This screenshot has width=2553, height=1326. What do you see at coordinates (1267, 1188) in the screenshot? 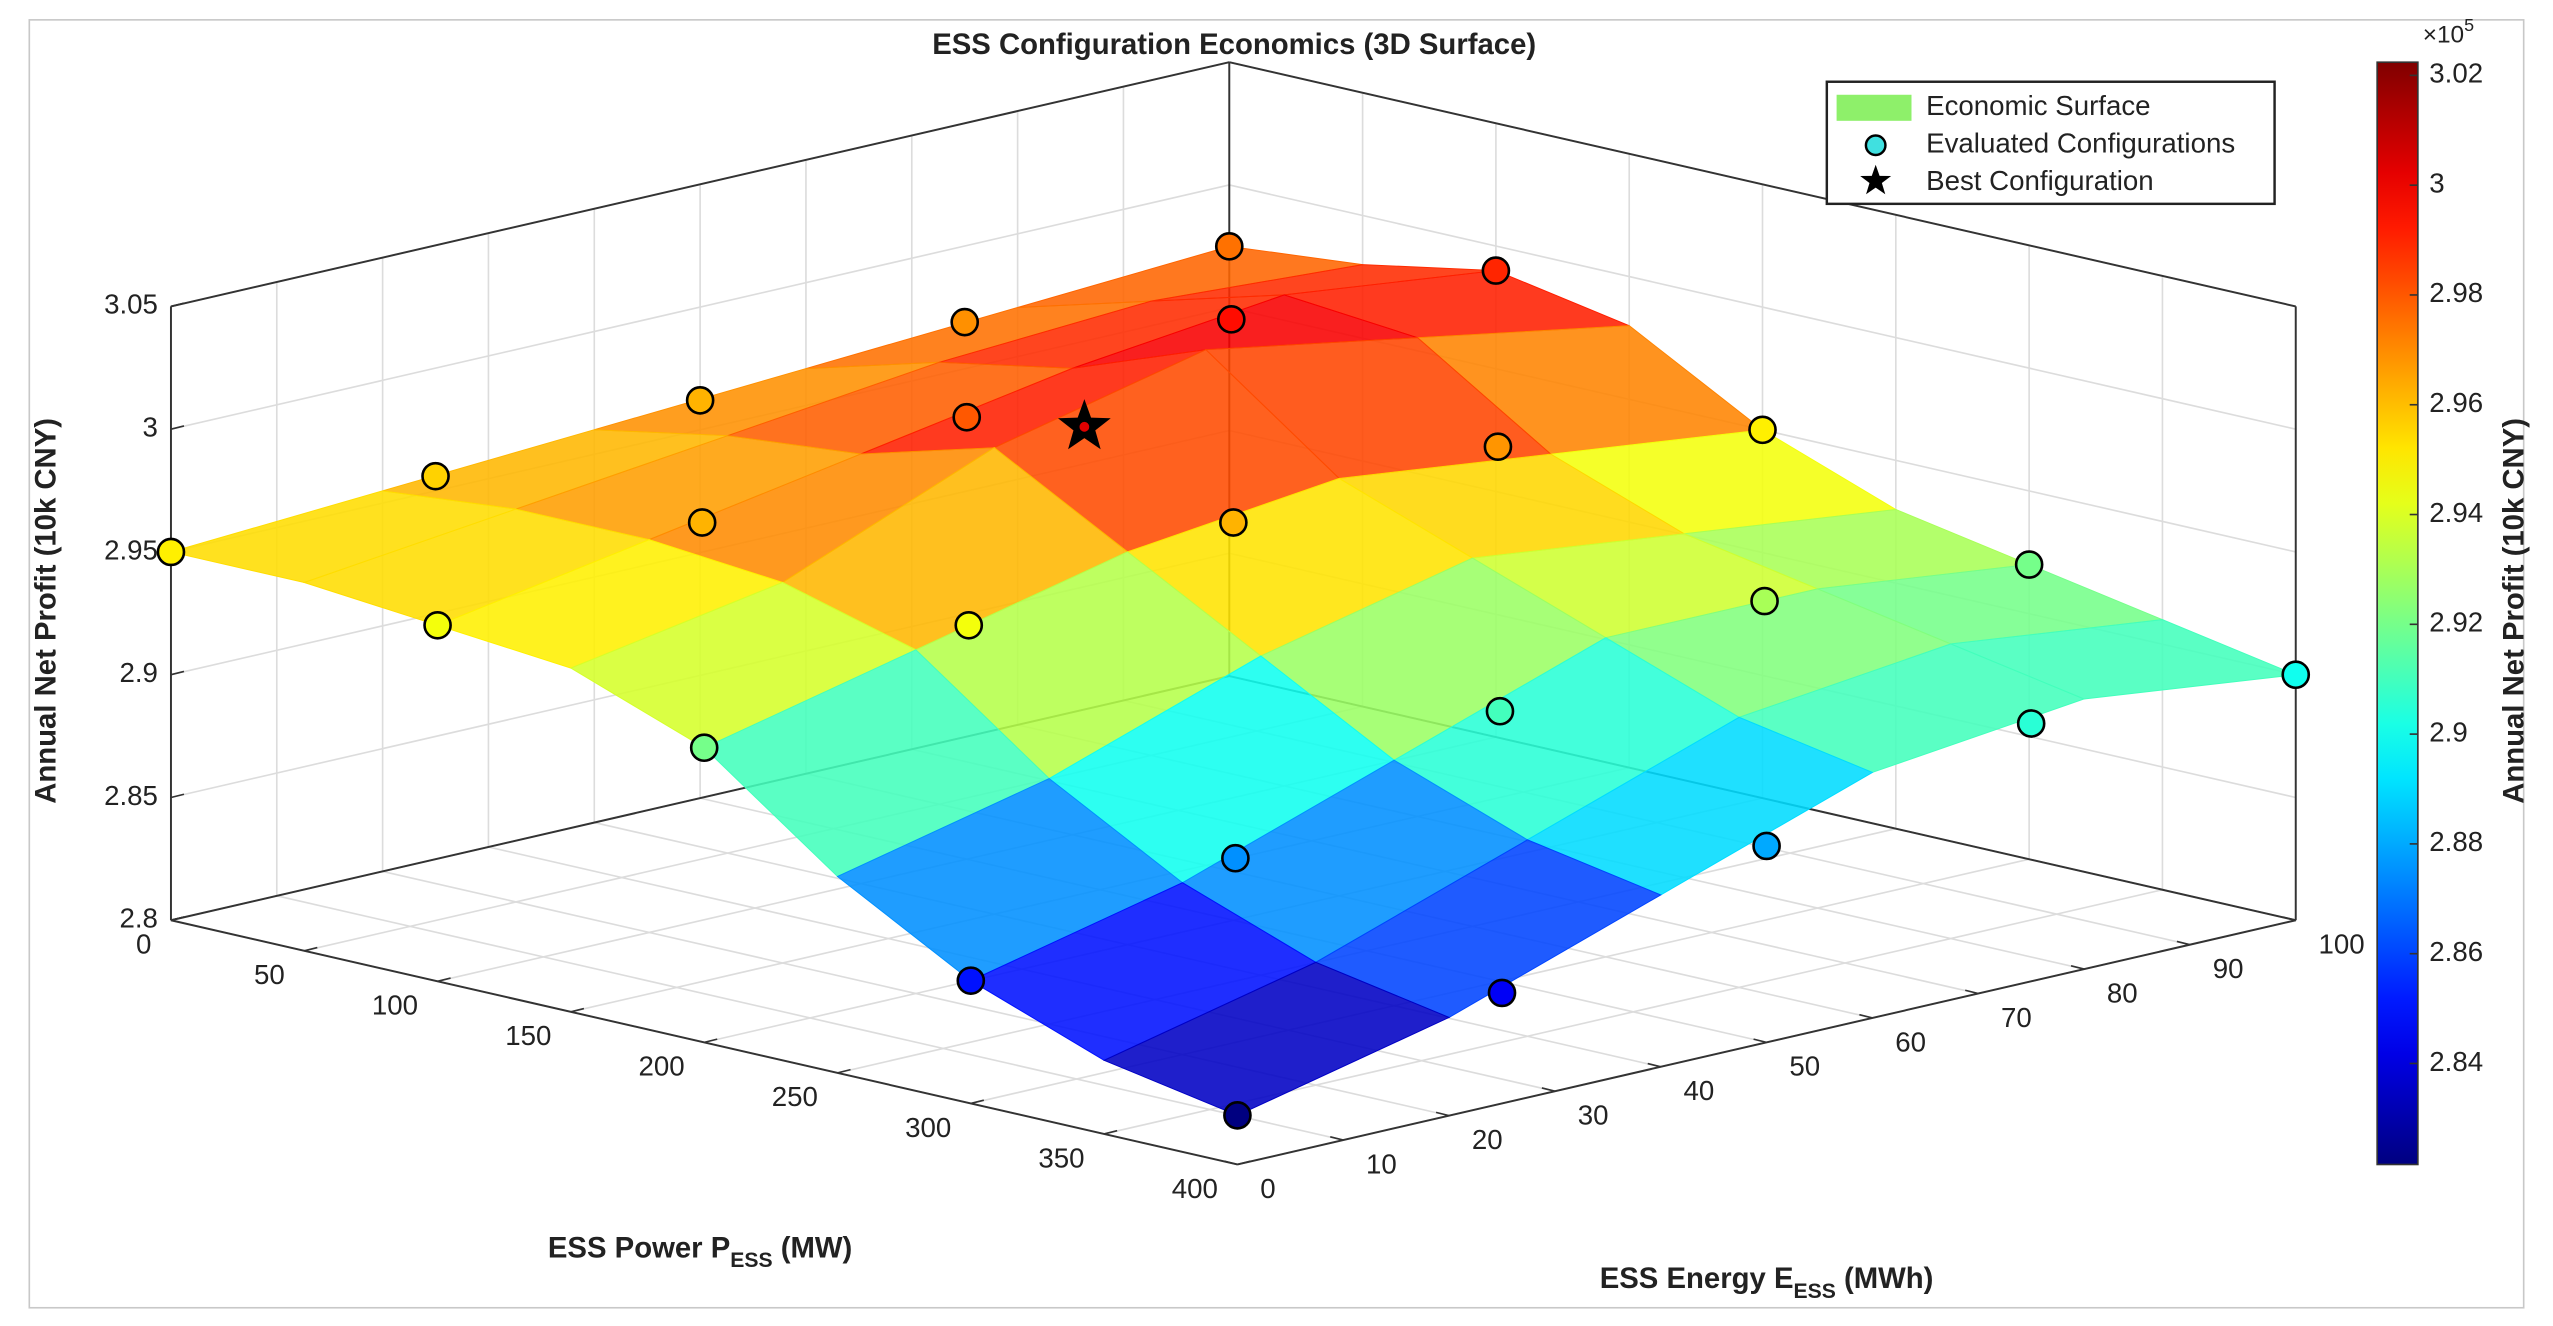
I see `y-tick-label: 0` at bounding box center [1267, 1188].